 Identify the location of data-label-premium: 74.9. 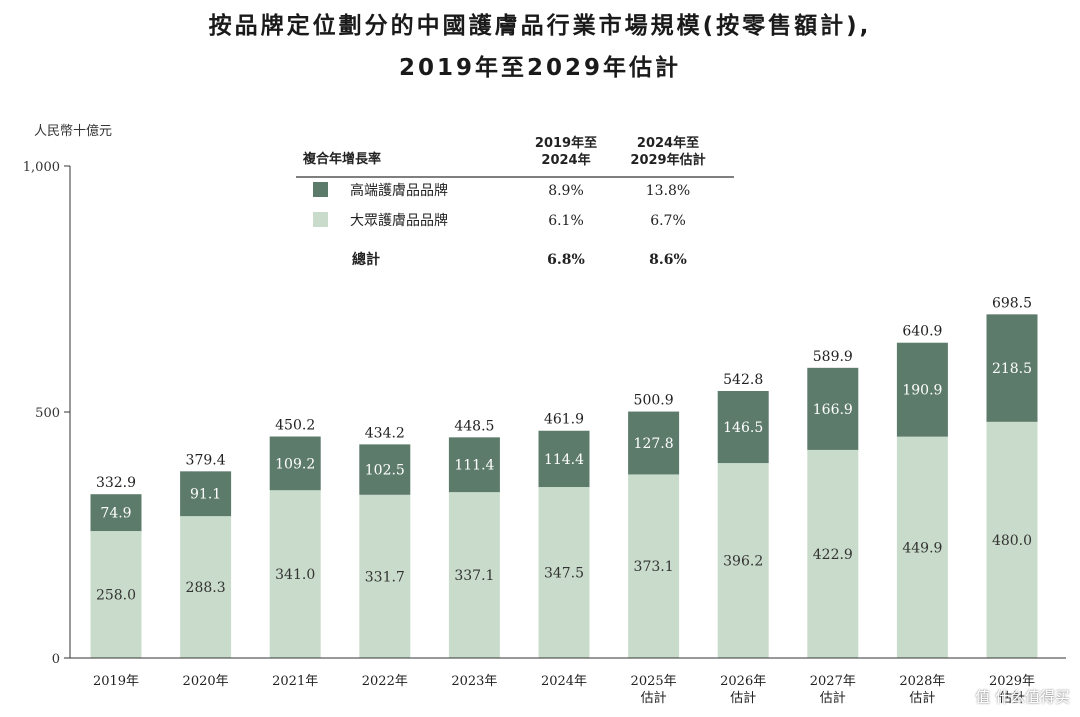
(115, 514).